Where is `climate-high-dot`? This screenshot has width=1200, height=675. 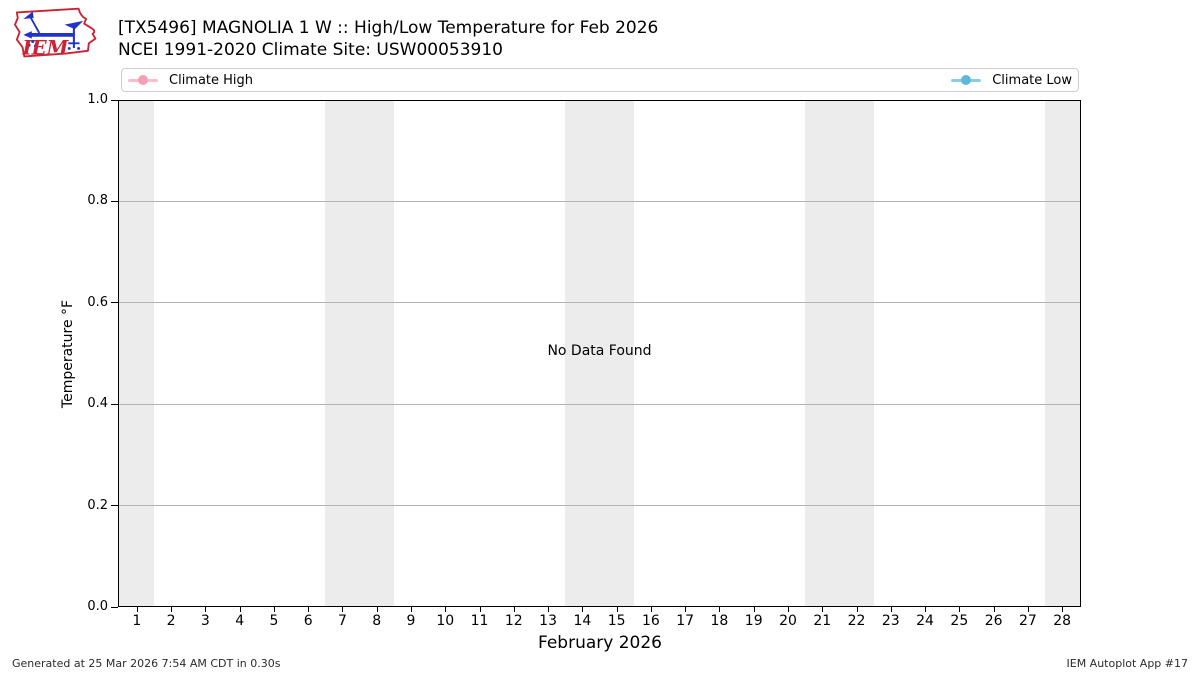 climate-high-dot is located at coordinates (143, 80).